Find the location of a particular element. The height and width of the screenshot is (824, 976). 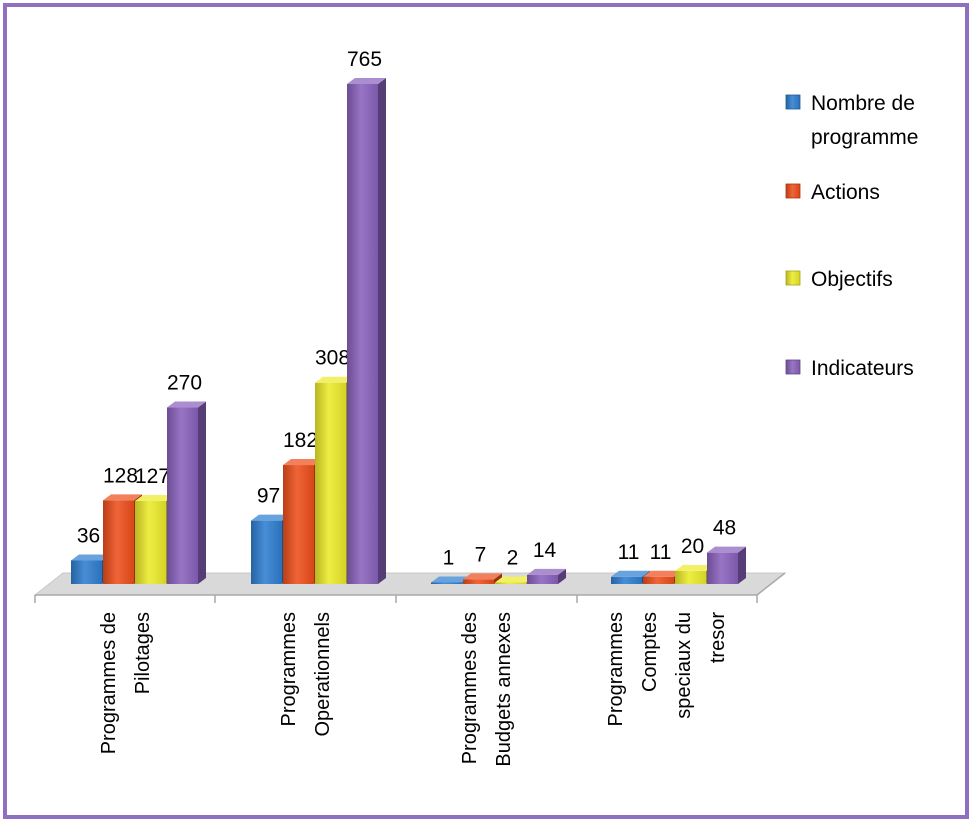

category-label-line: Programmes de is located at coordinates (109, 683).